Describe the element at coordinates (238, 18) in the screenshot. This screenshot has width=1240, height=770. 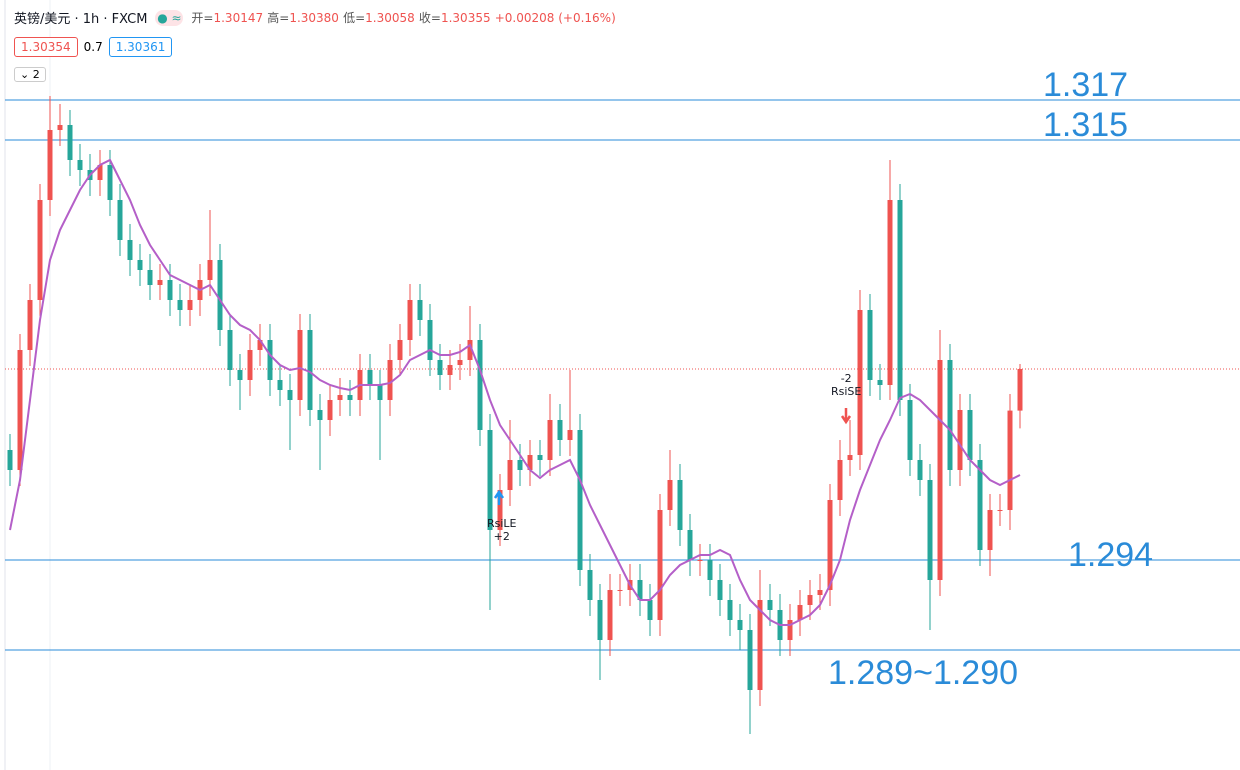
I see `ohlc-value: 1.30147` at that location.